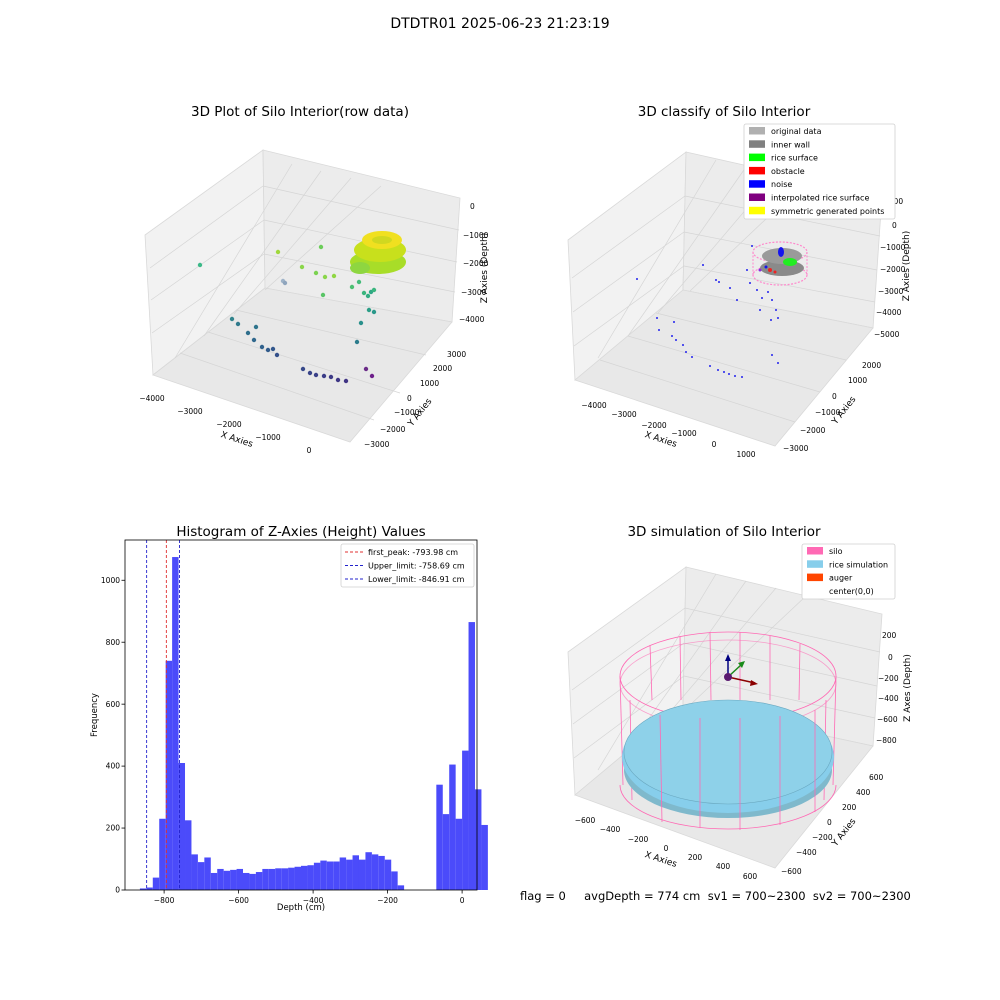  Describe the element at coordinates (781, 184) in the screenshot. I see `legend-entry-label: noise` at that location.